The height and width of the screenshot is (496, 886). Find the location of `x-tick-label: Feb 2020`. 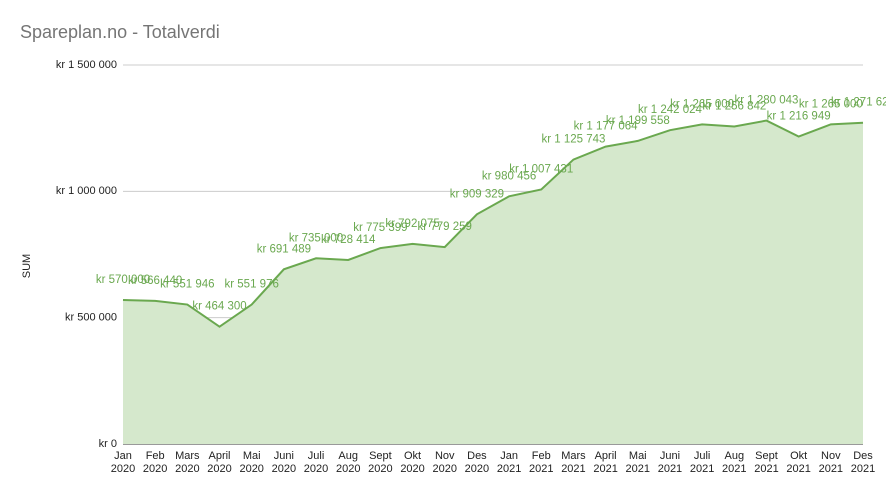

x-tick-label: Feb 2020 is located at coordinates (155, 462).